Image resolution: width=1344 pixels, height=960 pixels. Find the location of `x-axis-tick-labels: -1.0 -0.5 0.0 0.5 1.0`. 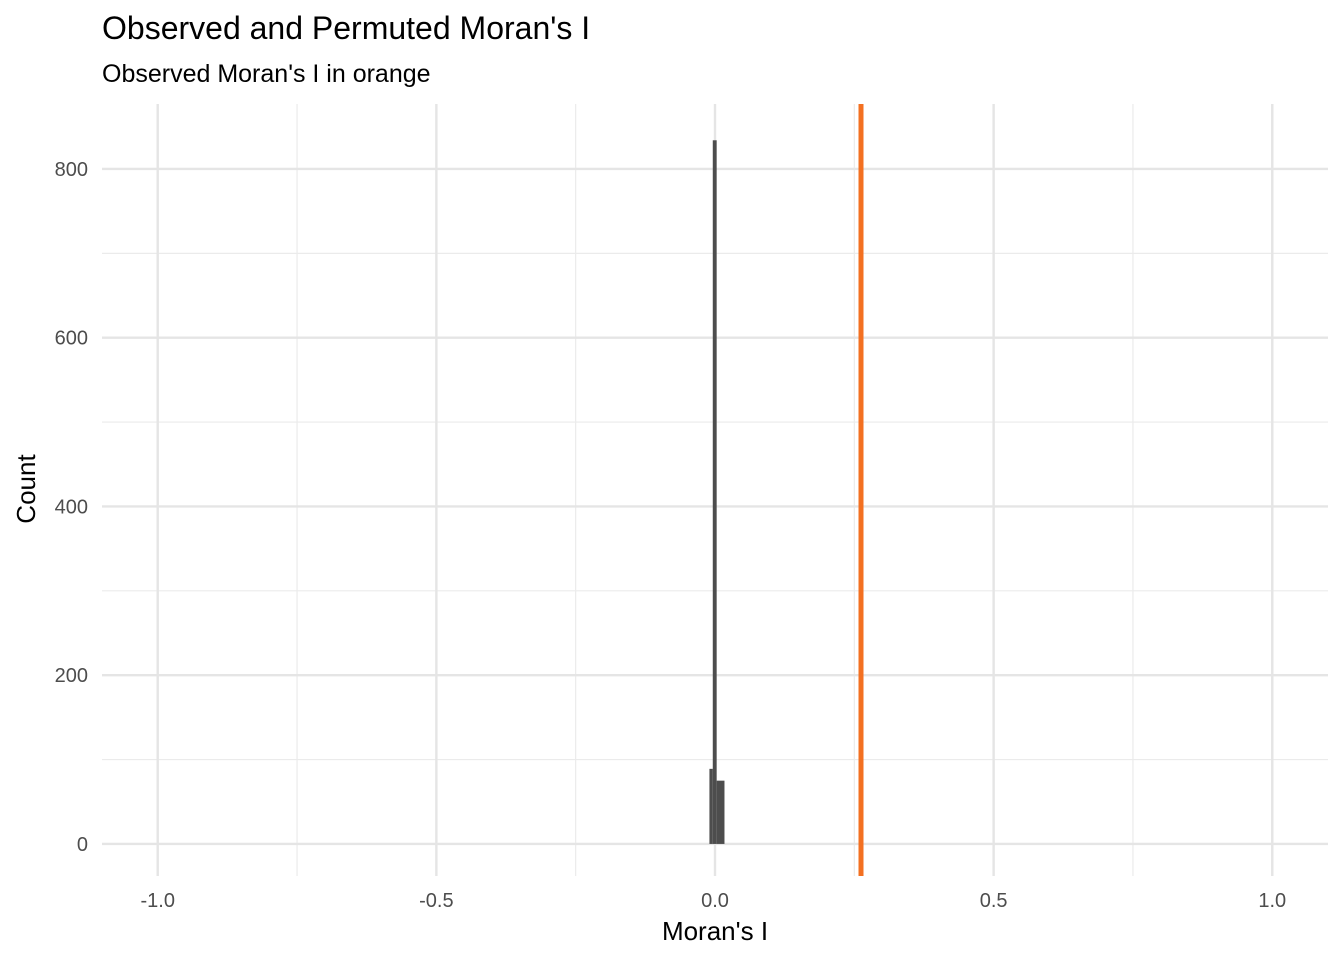

x-axis-tick-labels: -1.0 -0.5 0.0 0.5 1.0 is located at coordinates (713, 901).